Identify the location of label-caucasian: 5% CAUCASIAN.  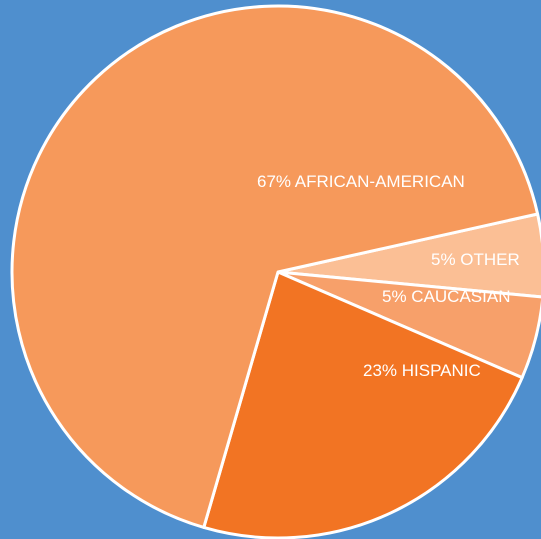
(446, 296).